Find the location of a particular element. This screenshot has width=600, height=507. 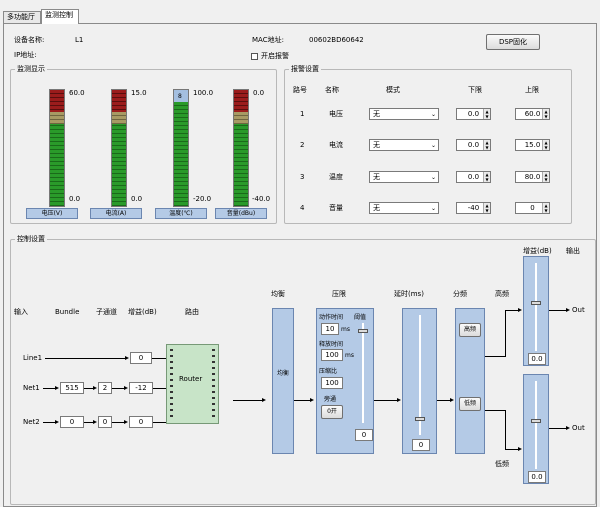

input-value: 0 is located at coordinates (141, 422).